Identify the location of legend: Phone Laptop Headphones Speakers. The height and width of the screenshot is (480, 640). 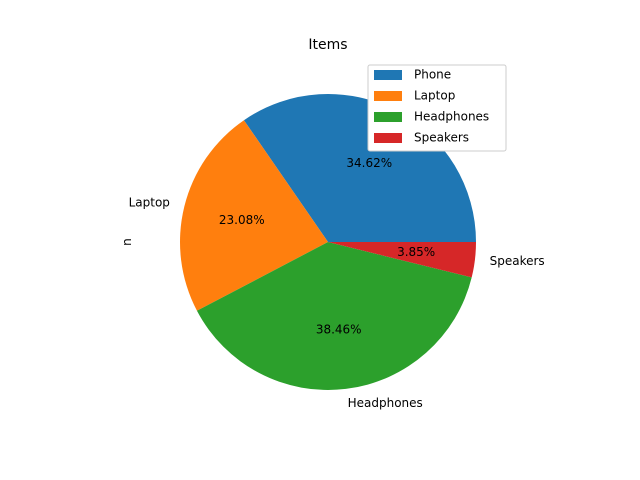
(437, 108).